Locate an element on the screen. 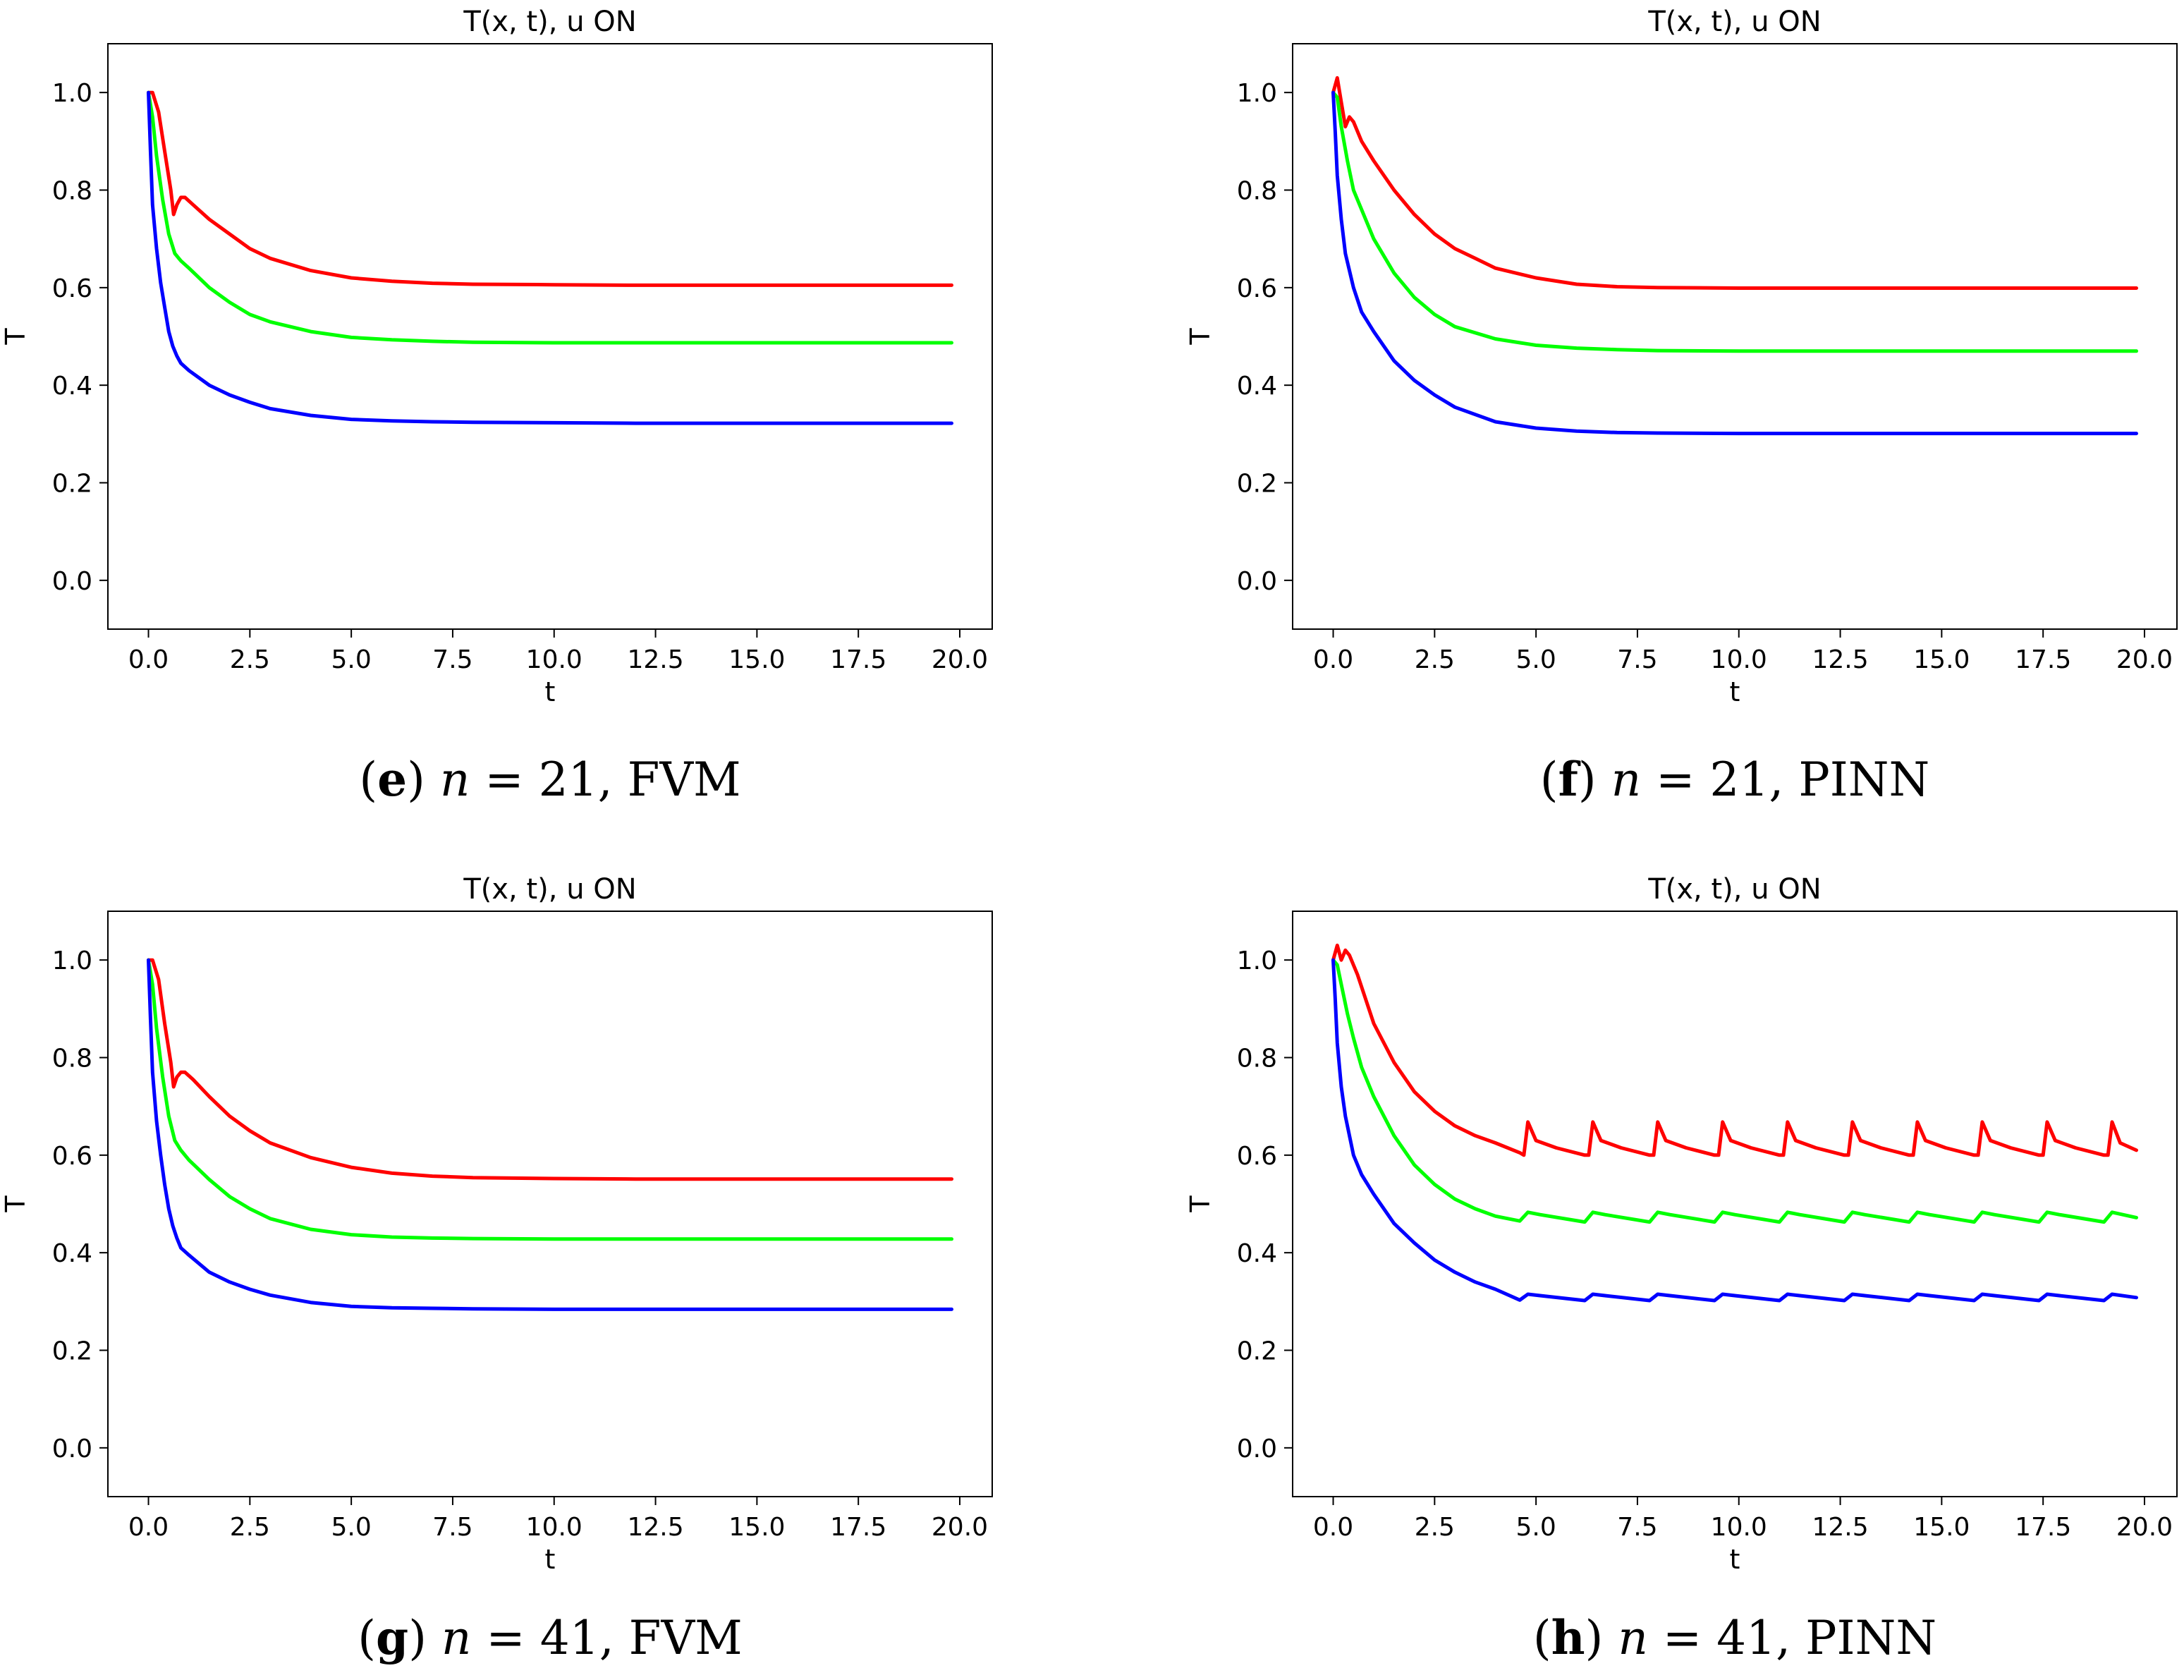  panel-caption: (g) n = 41, FVM is located at coordinates (550, 1637).